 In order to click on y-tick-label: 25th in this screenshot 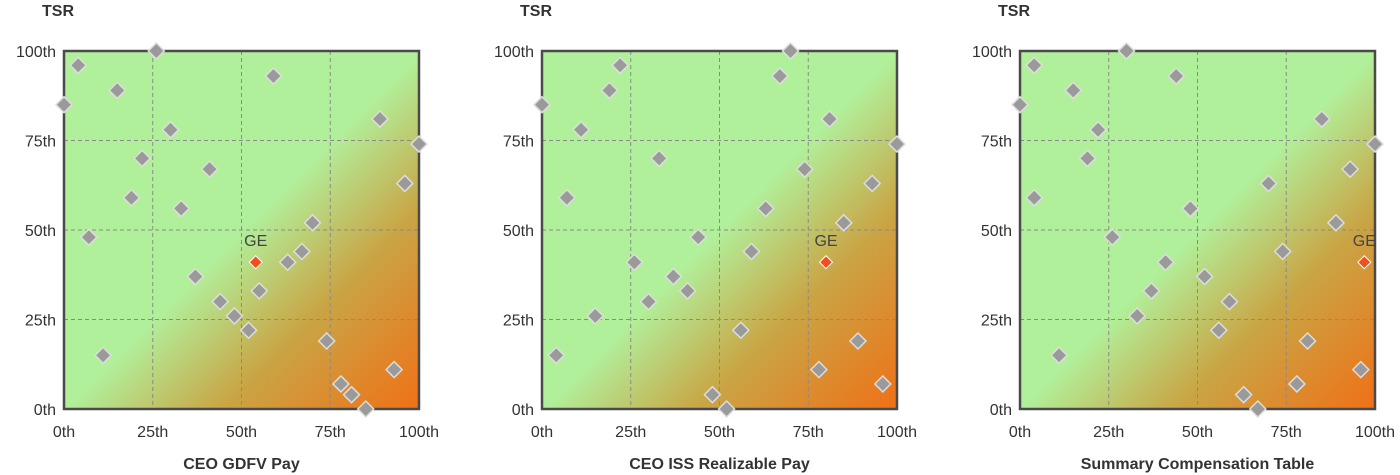, I will do `click(40, 321)`.